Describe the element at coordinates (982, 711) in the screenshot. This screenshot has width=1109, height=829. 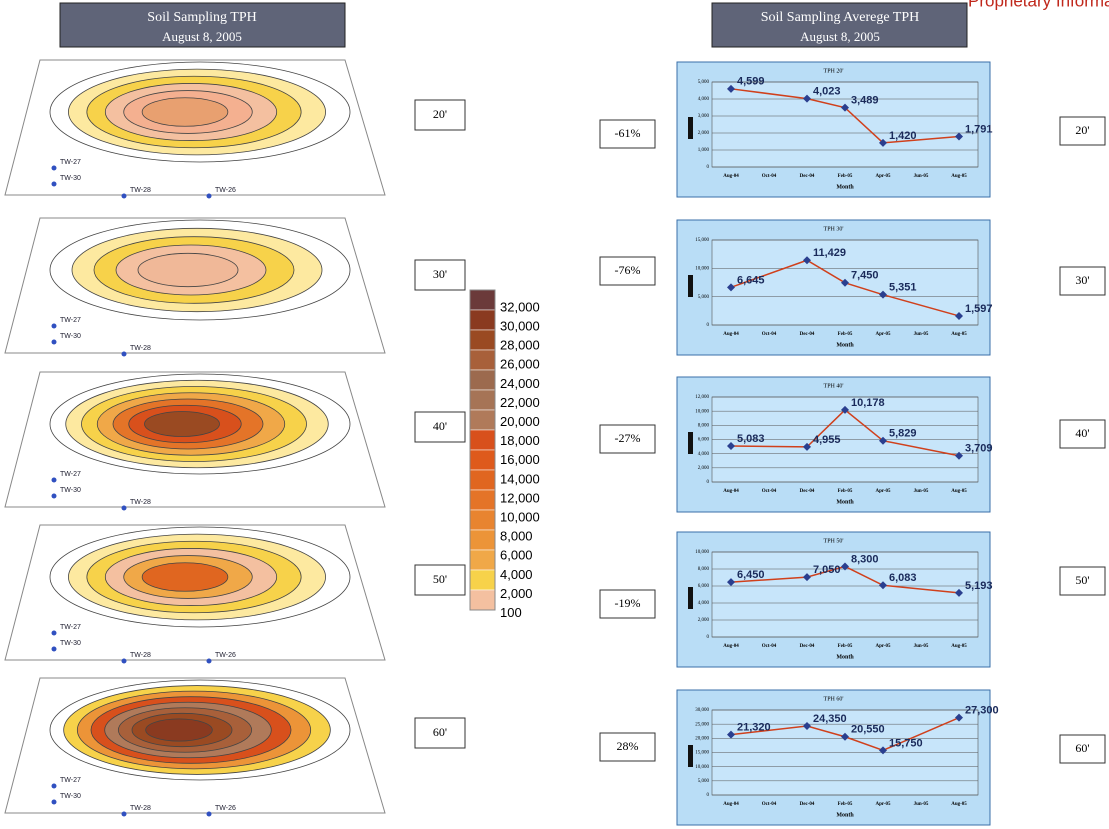
I see `value-label: 27,300` at that location.